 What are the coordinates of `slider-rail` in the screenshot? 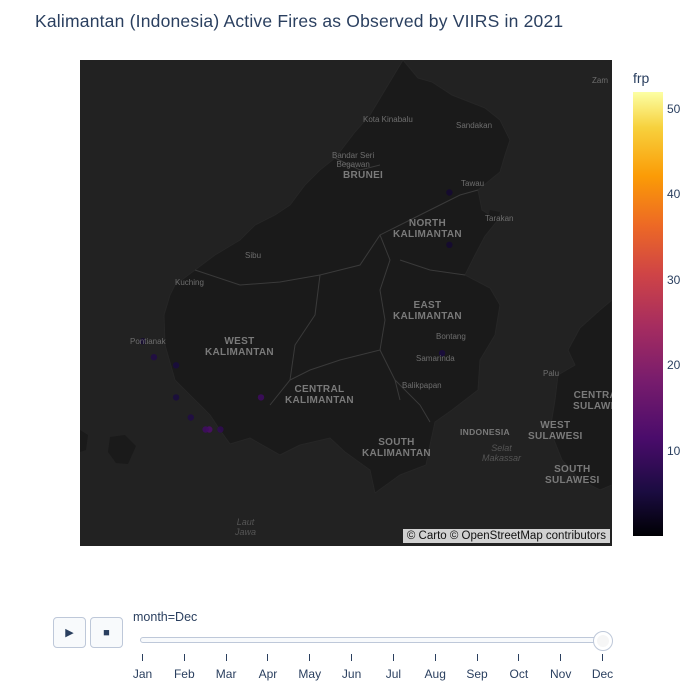 It's located at (375, 640).